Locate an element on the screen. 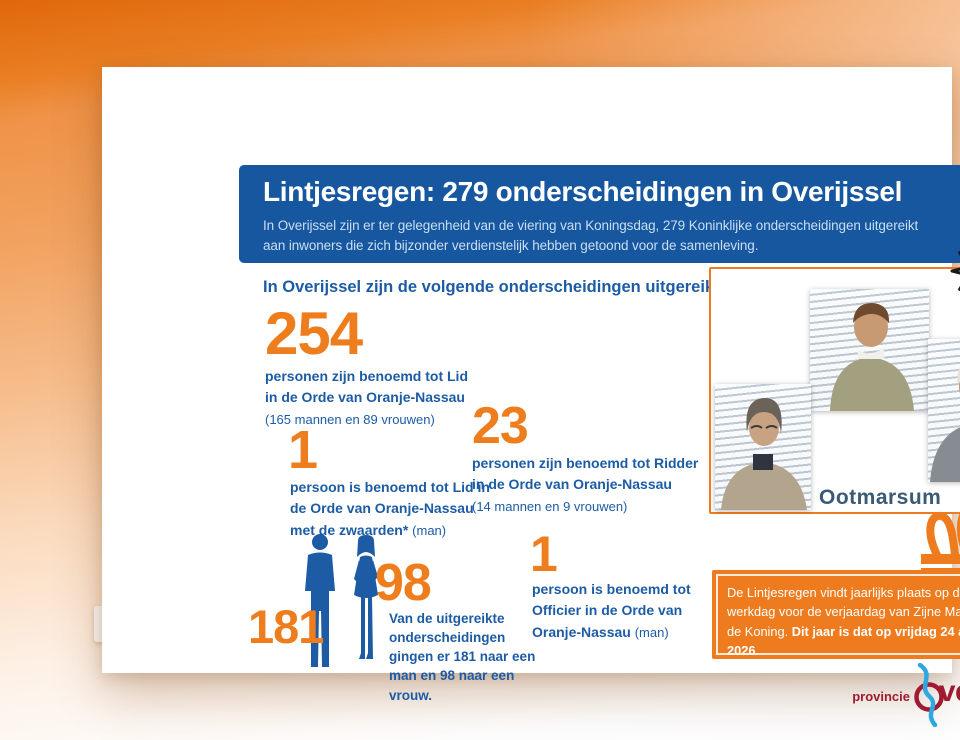 This screenshot has height=740, width=960. stat-ridder-count: 23 is located at coordinates (500, 426).